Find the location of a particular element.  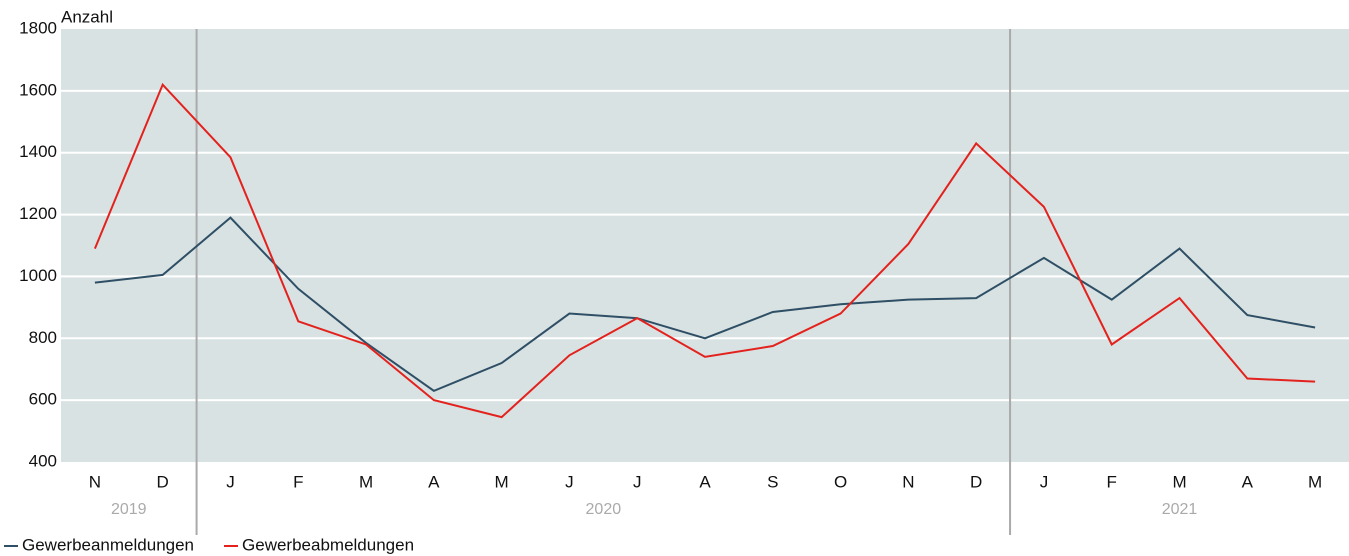

year-label: 2021 is located at coordinates (1180, 509).